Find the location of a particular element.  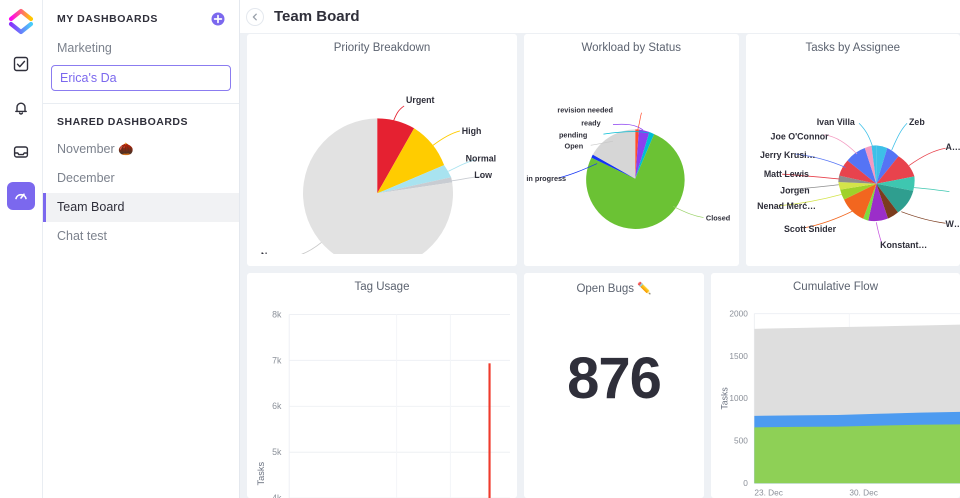

shared-dashboards-title: SHARED DASHBOARDS is located at coordinates (123, 122).